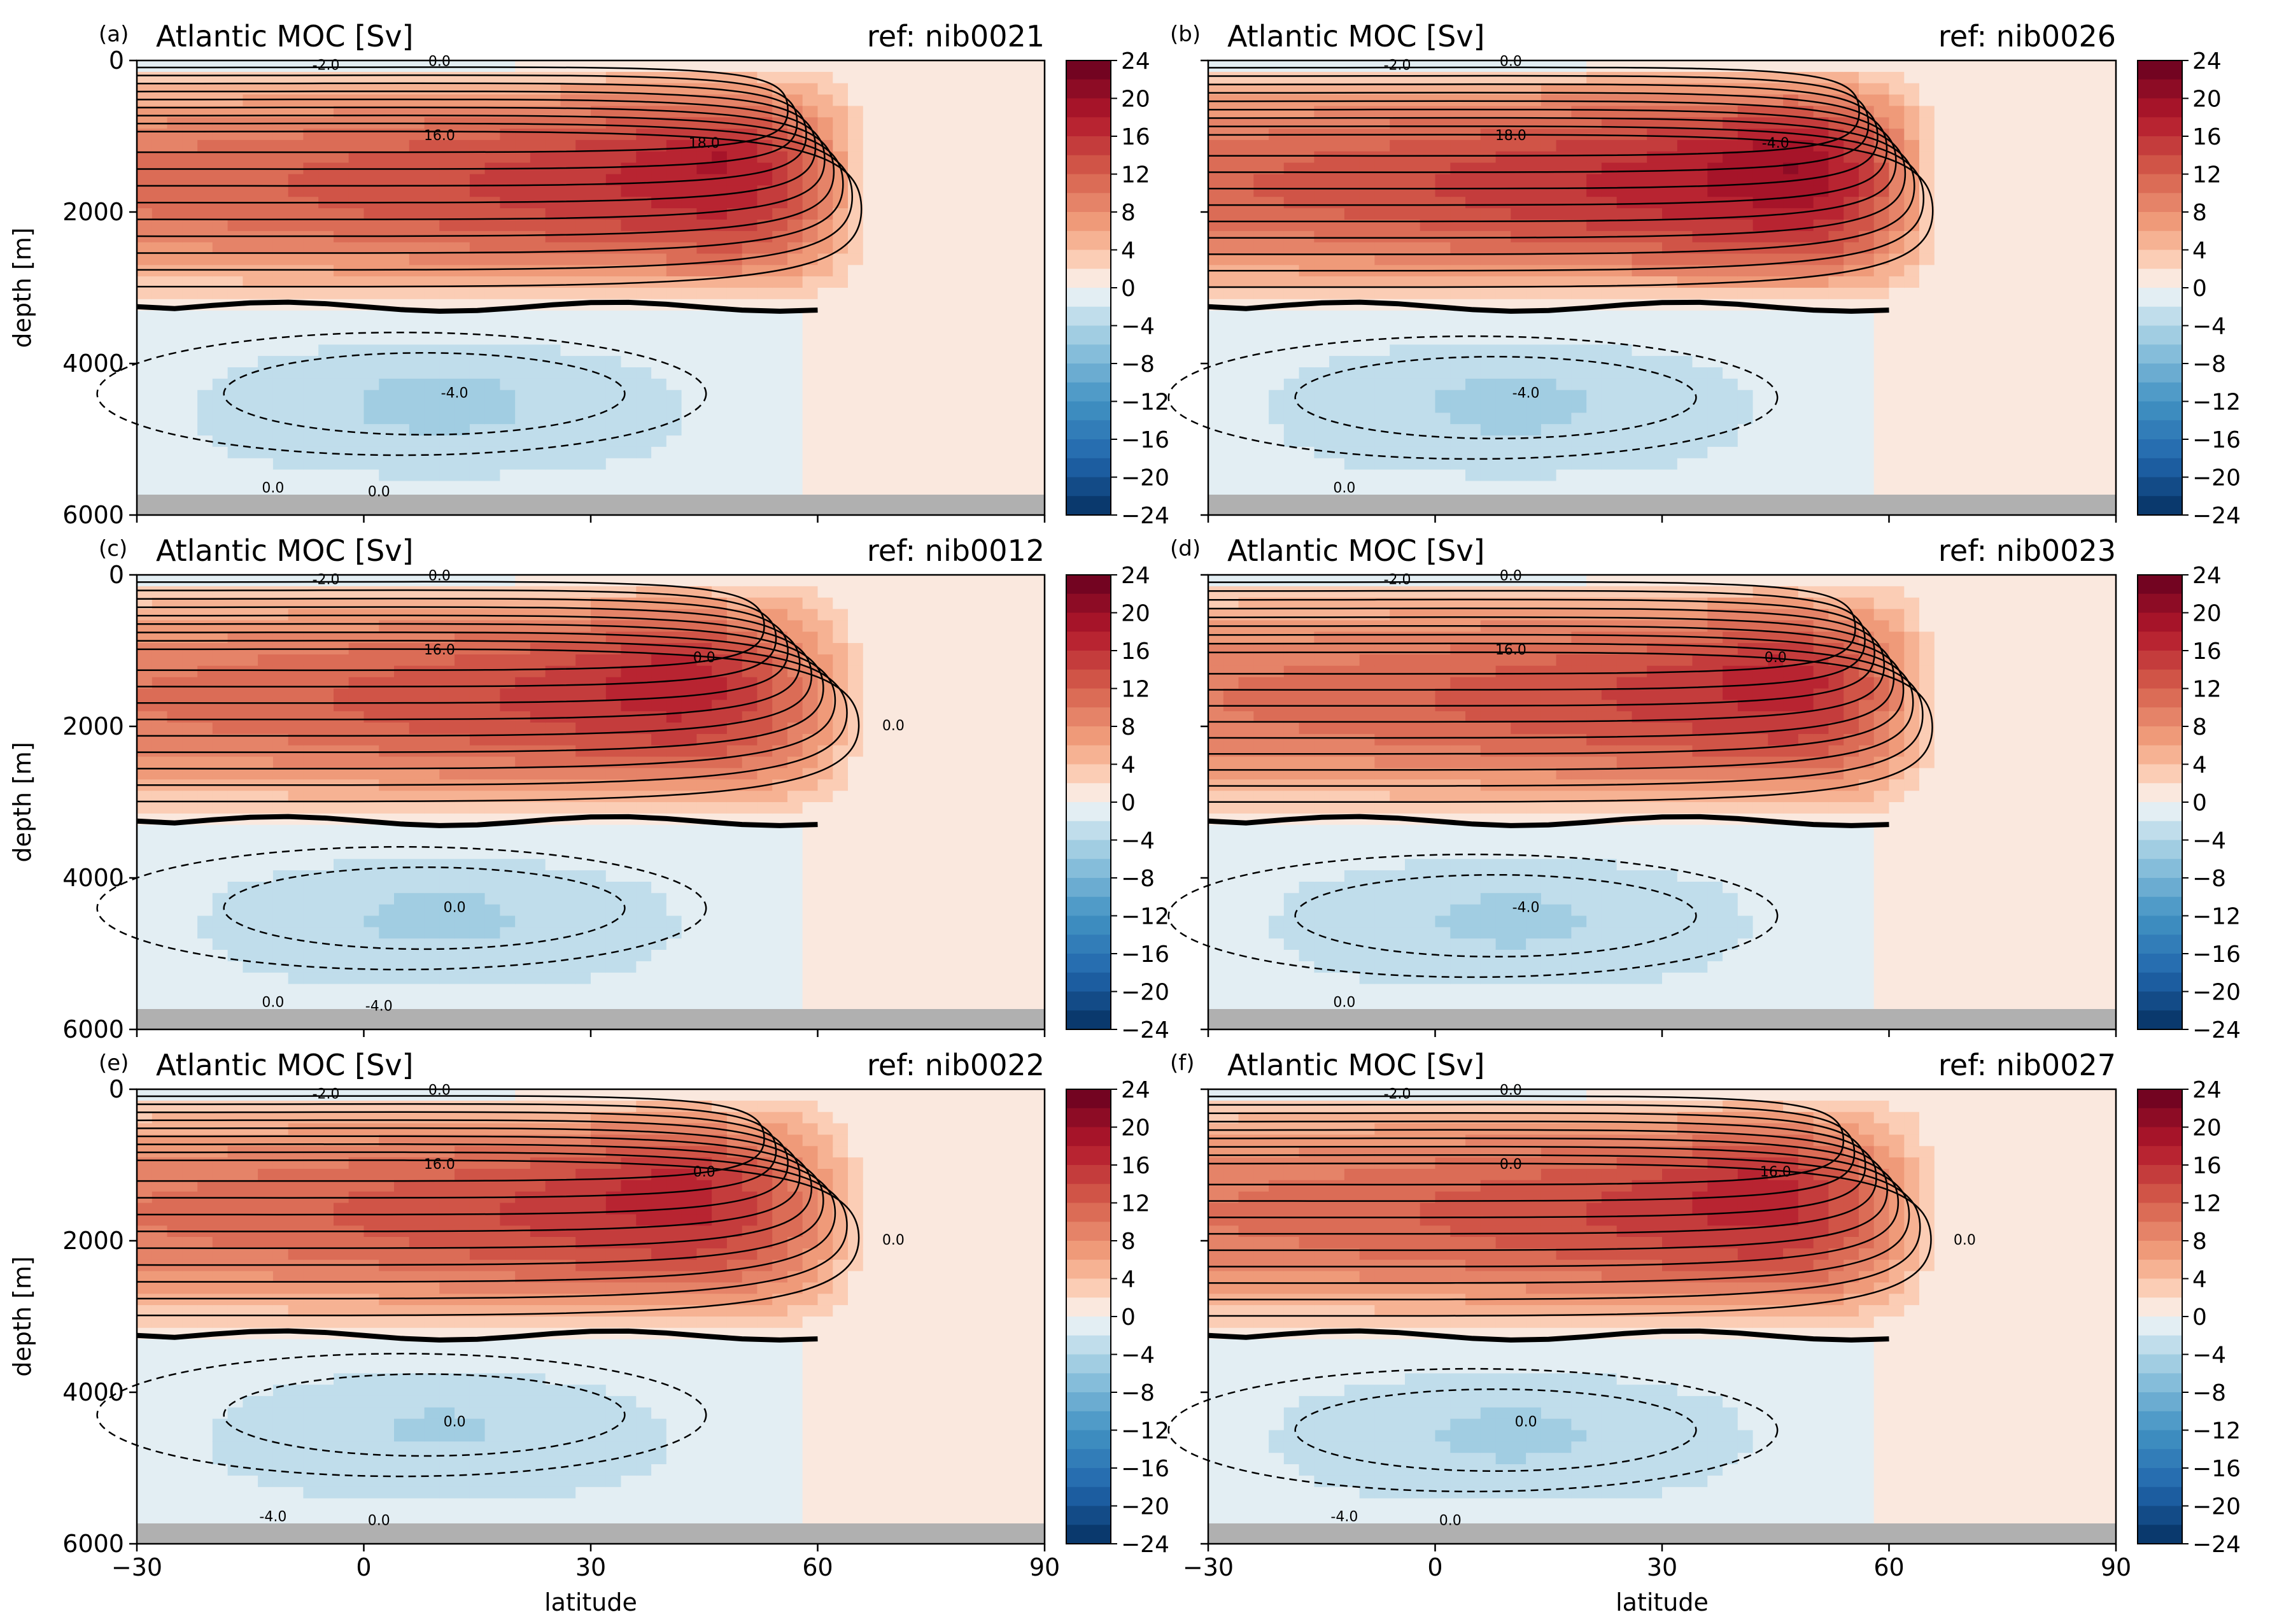 The width and height of the screenshot is (2270, 1624). What do you see at coordinates (1510, 136) in the screenshot?
I see `contour-label: 18.0` at bounding box center [1510, 136].